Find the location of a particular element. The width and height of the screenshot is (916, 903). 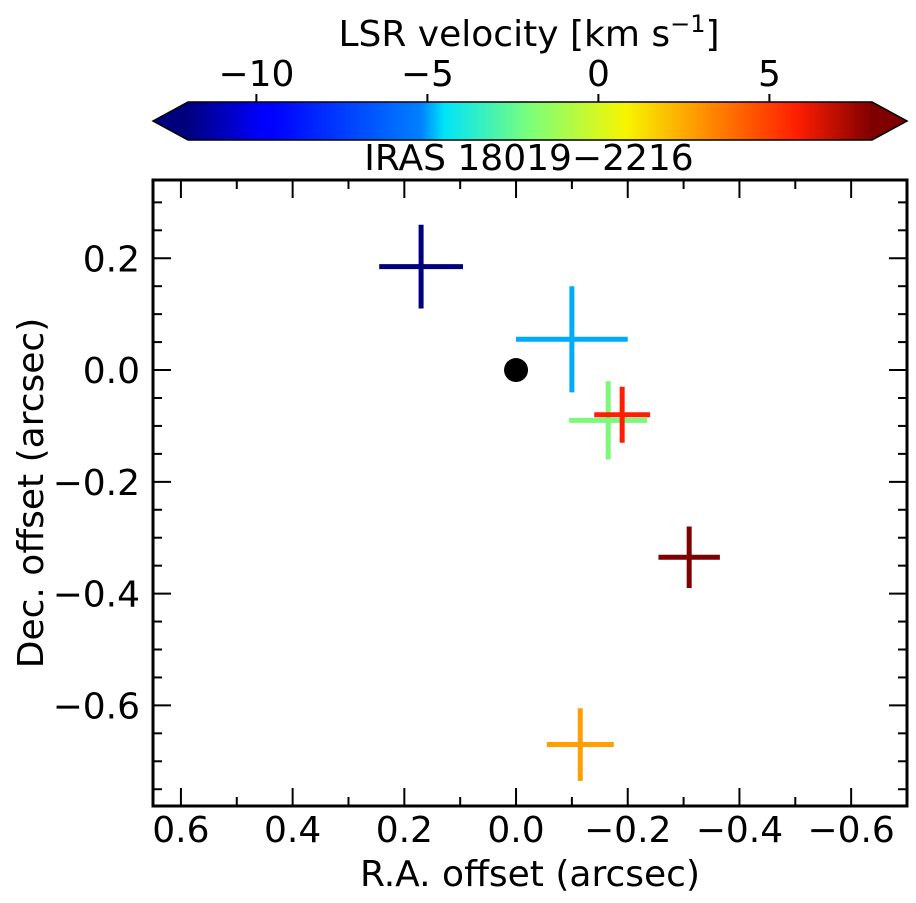

x-tick-label: −0.6 is located at coordinates (850, 830).